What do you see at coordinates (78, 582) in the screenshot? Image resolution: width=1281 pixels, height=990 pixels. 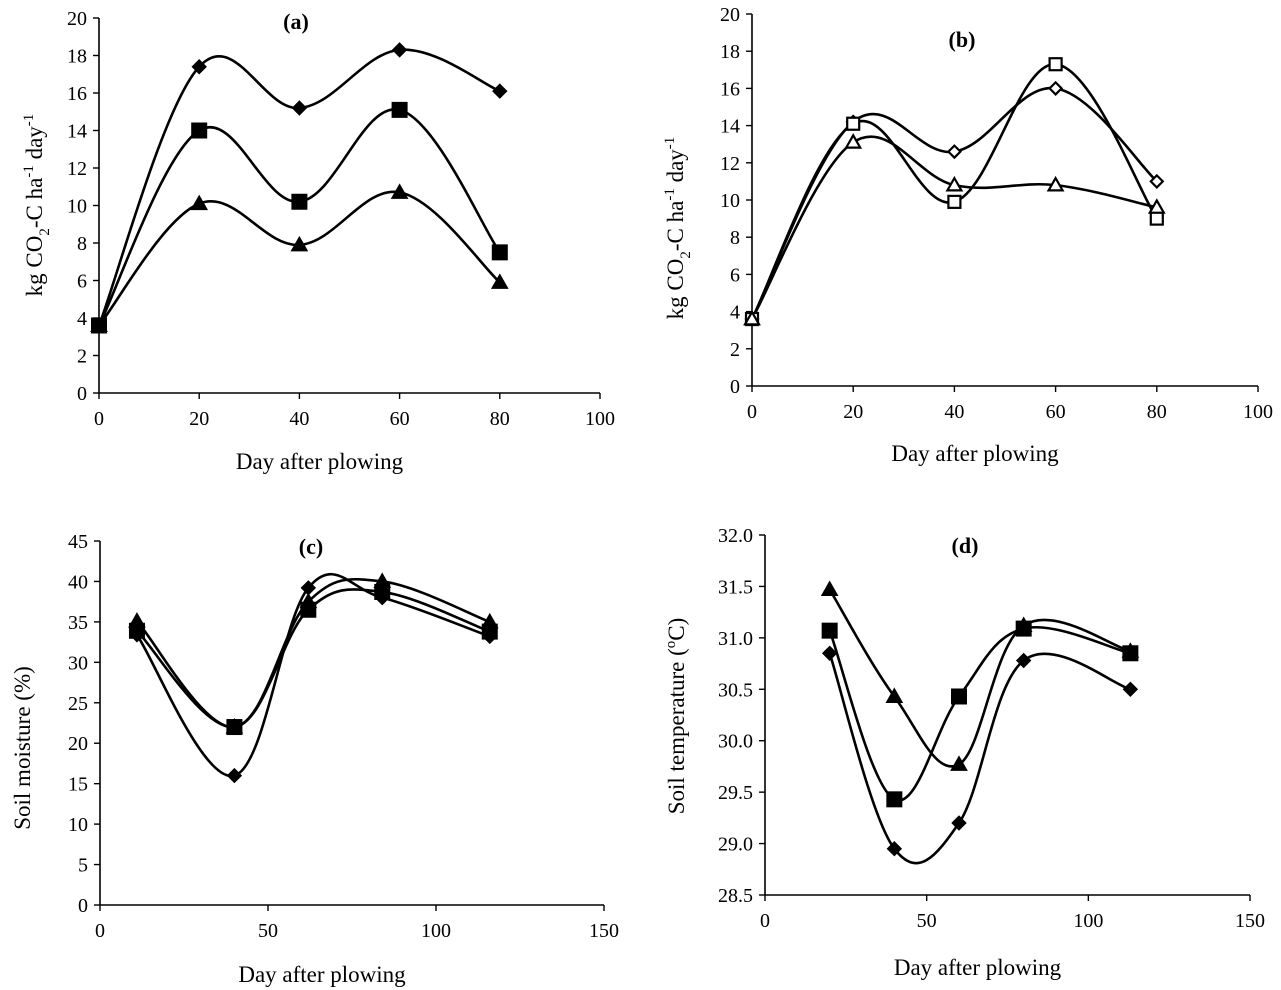 I see `y-tick-label: 40` at bounding box center [78, 582].